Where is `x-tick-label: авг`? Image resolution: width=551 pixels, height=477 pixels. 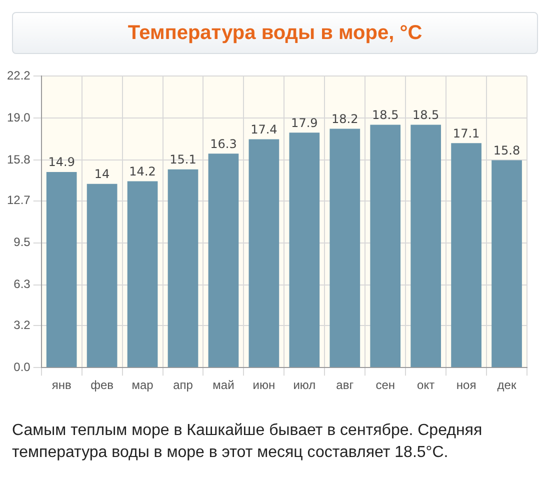
x-tick-label: авг is located at coordinates (345, 385).